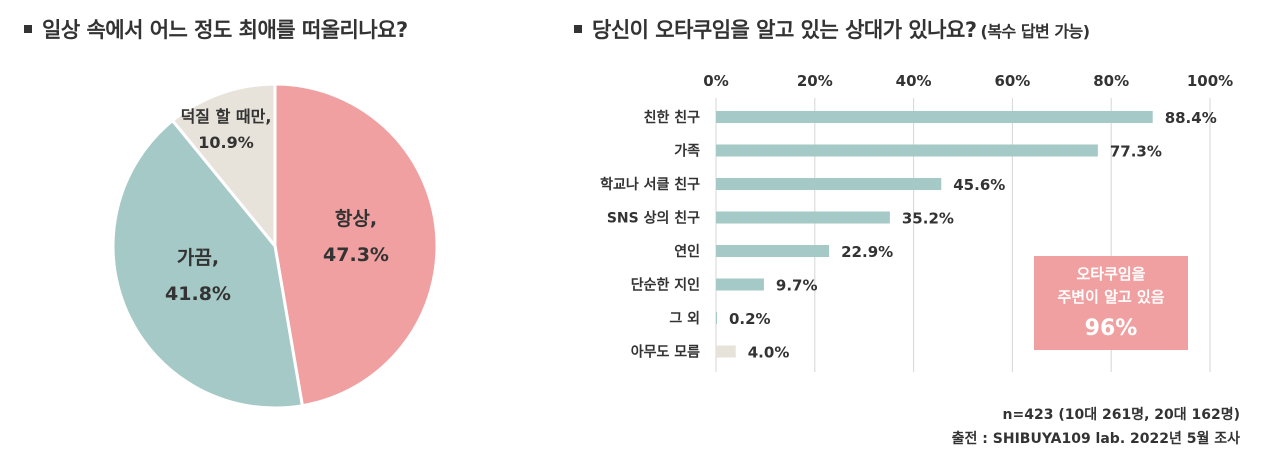 Image resolution: width=1280 pixels, height=461 pixels. Describe the element at coordinates (1191, 118) in the screenshot. I see `bar-value-label: 88.4%` at that location.